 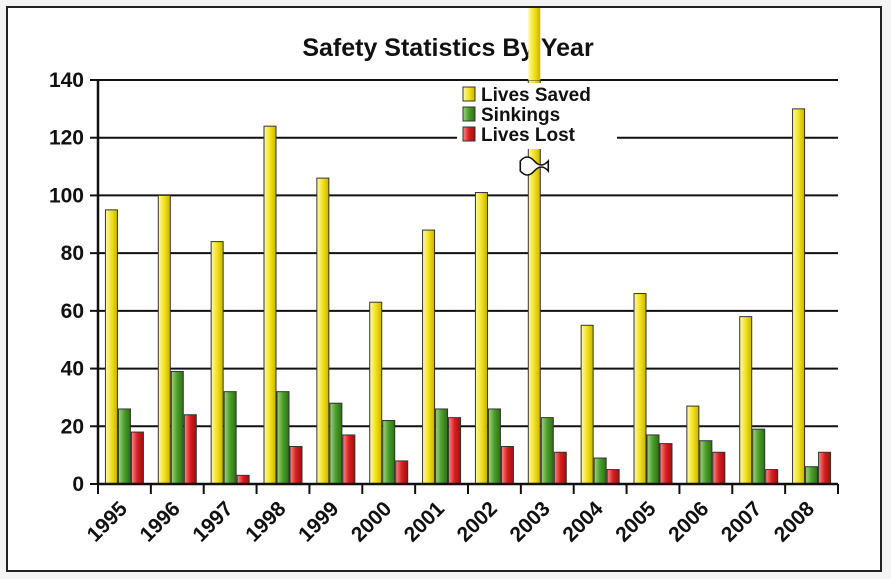 What do you see at coordinates (469, 114) in the screenshot?
I see `legend-swatch-sinkings` at bounding box center [469, 114].